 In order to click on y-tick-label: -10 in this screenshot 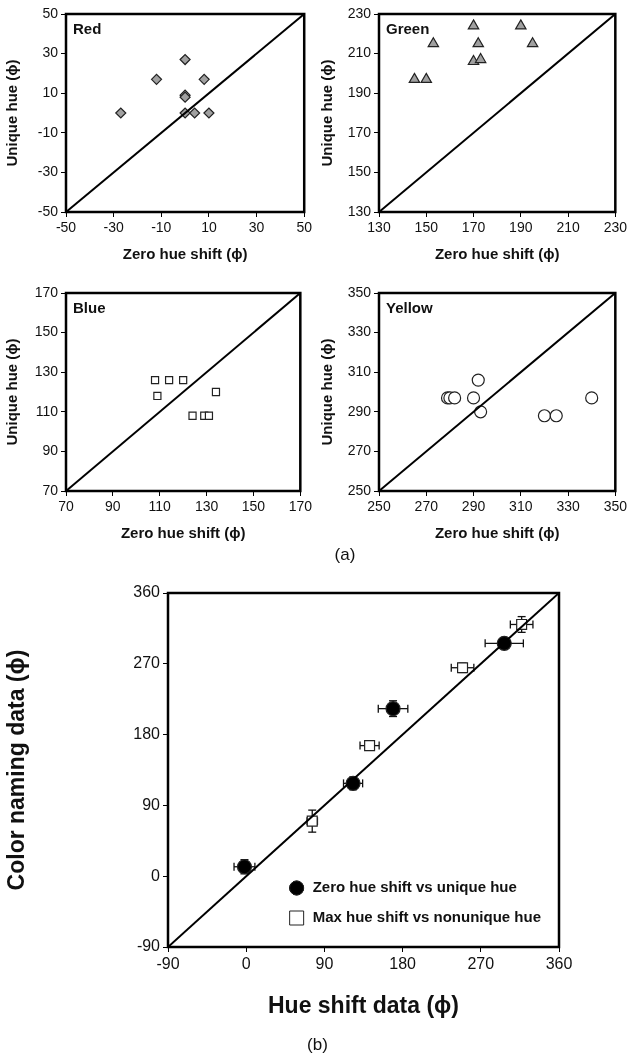, I will do `click(48, 131)`.